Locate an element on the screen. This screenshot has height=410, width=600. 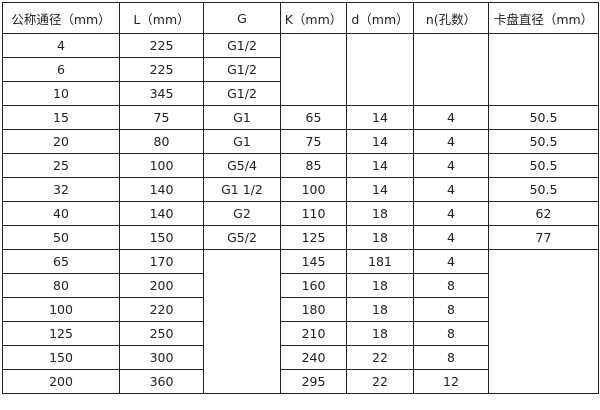
table-cell: 公称通径（mm） is located at coordinates (61, 18).